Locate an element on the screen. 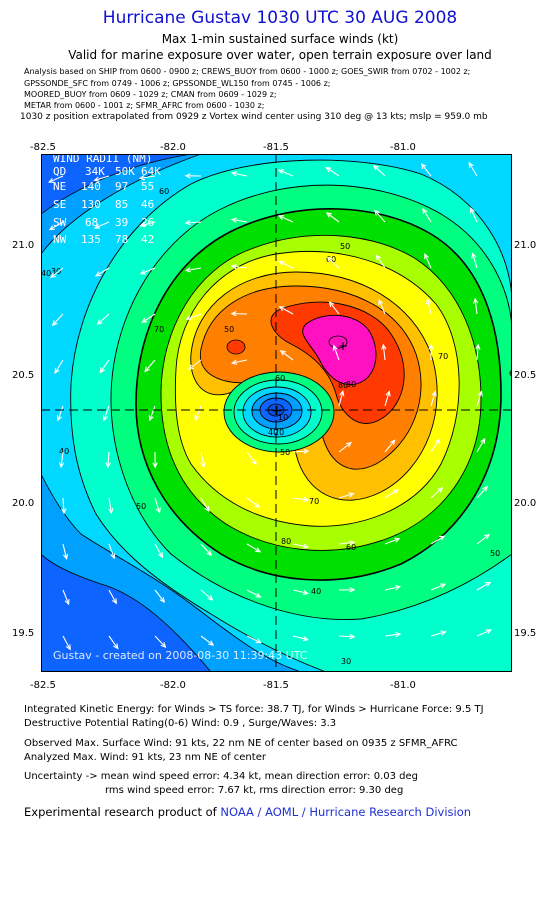  wind-radii-header-cell: 50K is located at coordinates (125, 171).